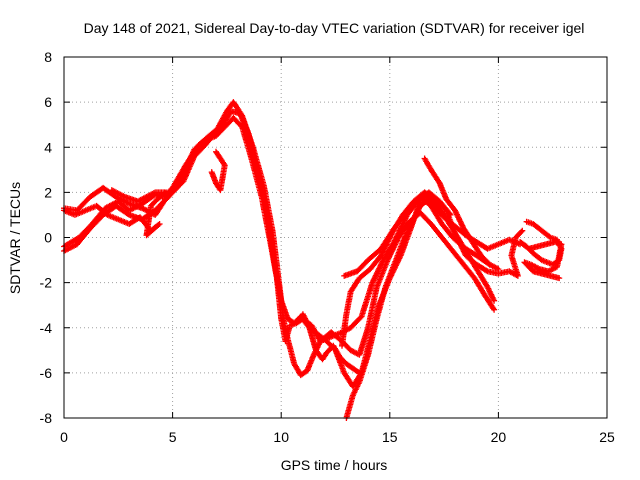 The width and height of the screenshot is (640, 480). What do you see at coordinates (46, 328) in the screenshot?
I see `y-tick-label: -4` at bounding box center [46, 328].